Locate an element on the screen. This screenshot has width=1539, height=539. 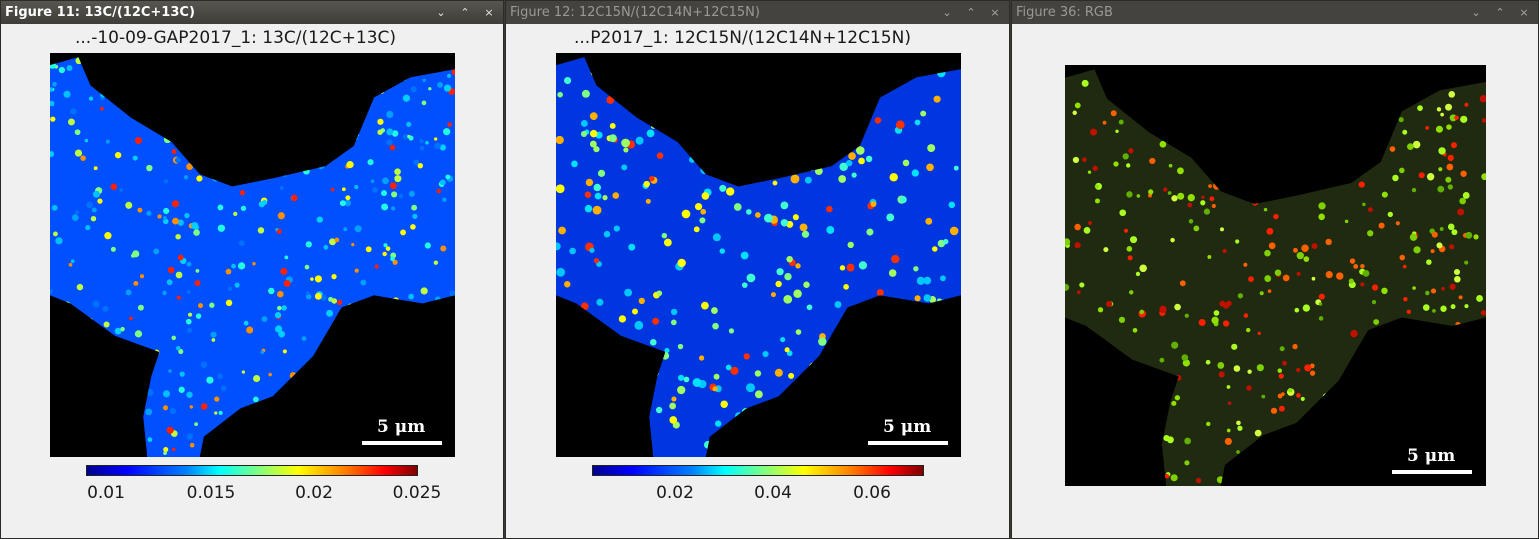
window-title: Figure 36: RGB is located at coordinates (1064, 12).